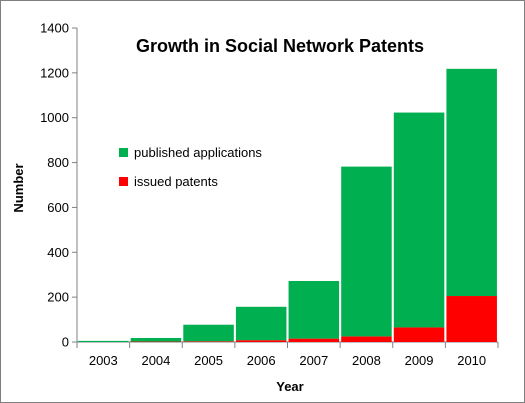 The height and width of the screenshot is (403, 525). I want to click on bar-issued-patents-2010, so click(471, 319).